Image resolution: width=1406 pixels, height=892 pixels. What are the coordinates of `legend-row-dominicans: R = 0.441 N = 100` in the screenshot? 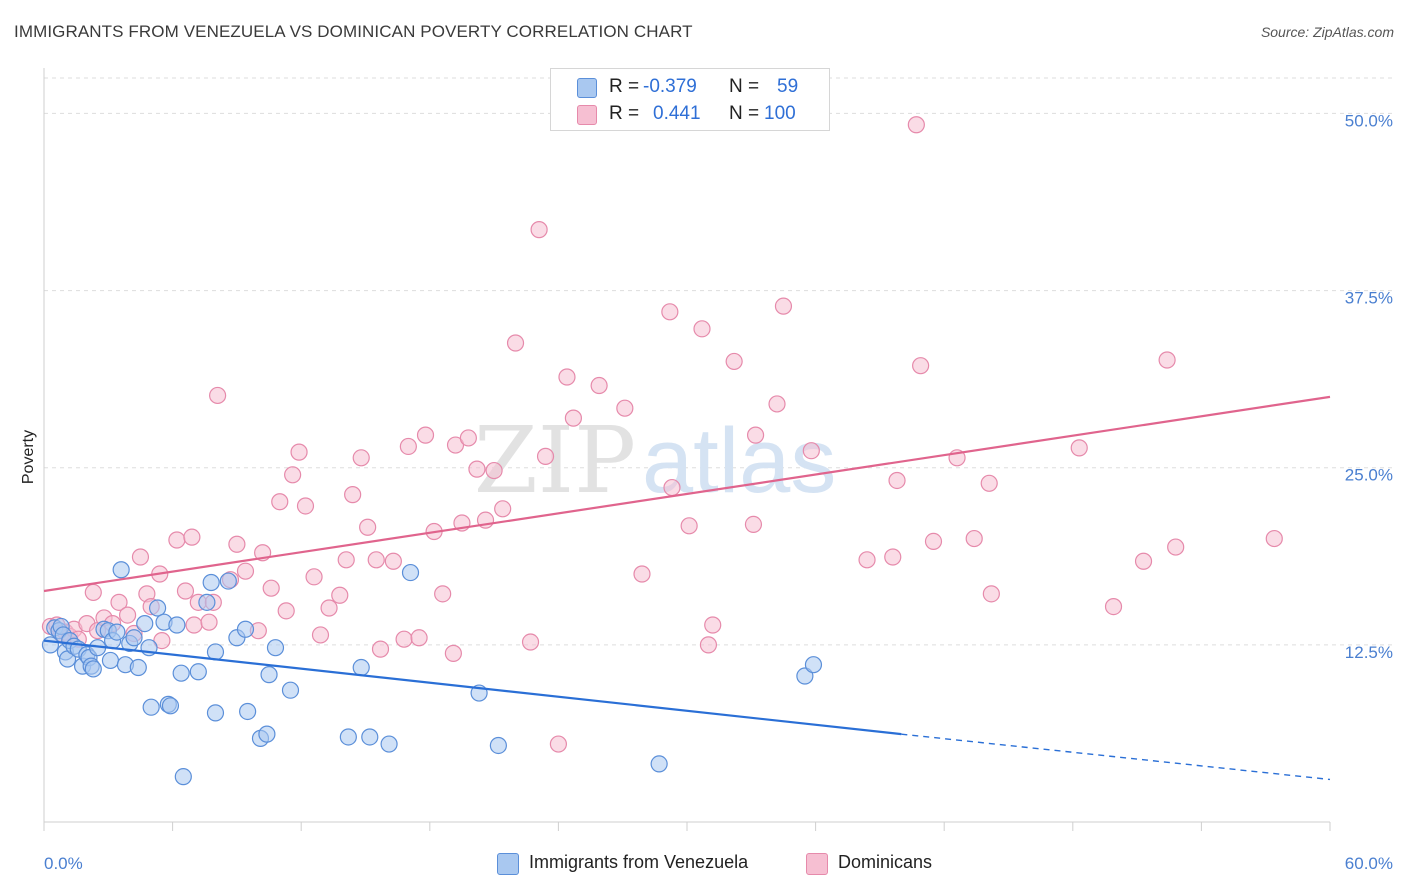 It's located at (690, 114).